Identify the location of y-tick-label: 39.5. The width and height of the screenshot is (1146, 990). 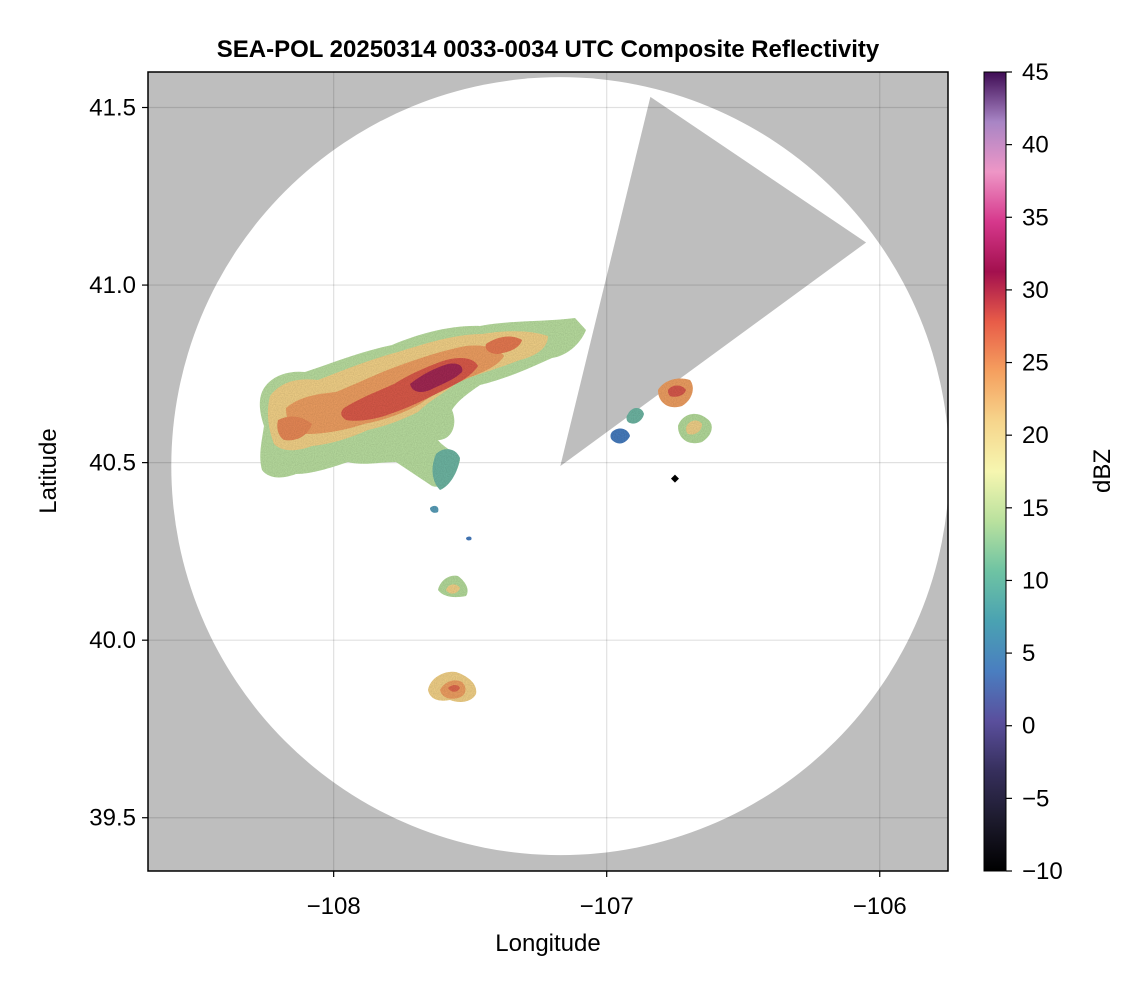
(112, 818).